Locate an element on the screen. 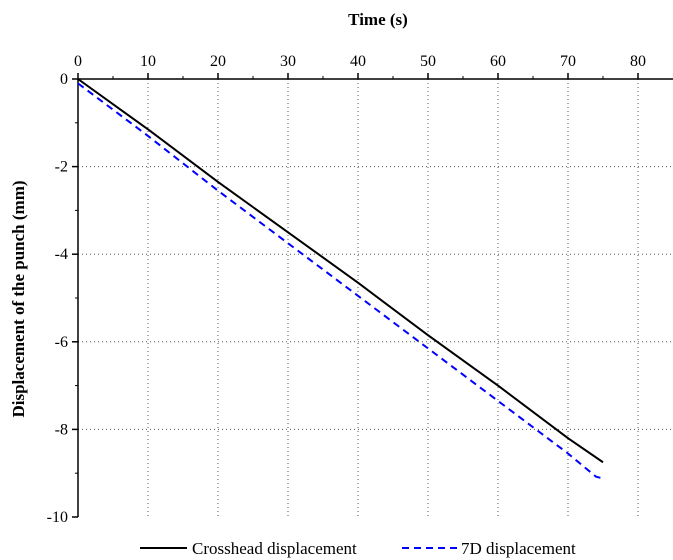 The height and width of the screenshot is (560, 673). legend-label-7d: 7D displacement is located at coordinates (518, 548).